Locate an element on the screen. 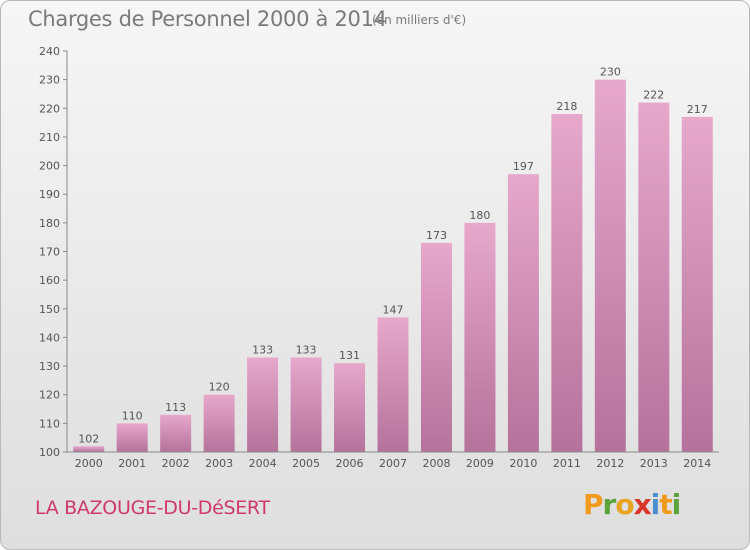 The height and width of the screenshot is (550, 750). x-tick-label: 2012 is located at coordinates (610, 463).